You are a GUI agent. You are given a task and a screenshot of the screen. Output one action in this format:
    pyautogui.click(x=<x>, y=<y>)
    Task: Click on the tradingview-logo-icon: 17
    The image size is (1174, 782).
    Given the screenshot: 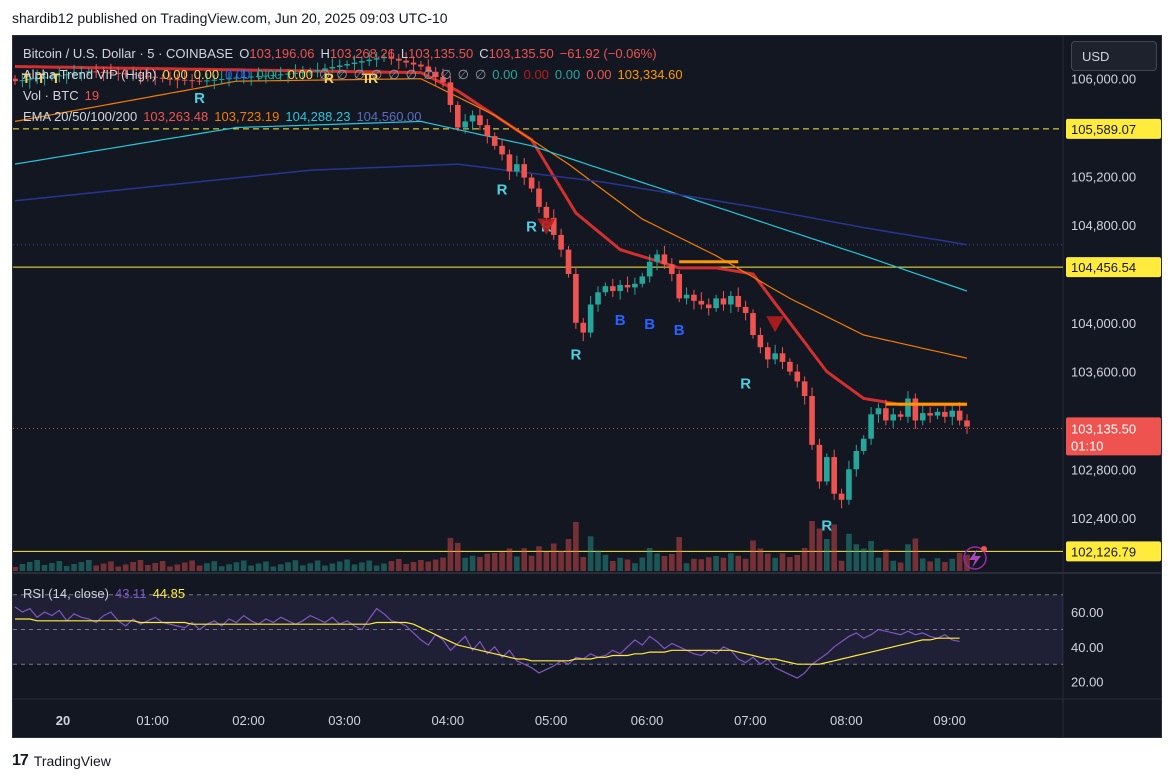 What is the action you would take?
    pyautogui.click(x=20, y=760)
    